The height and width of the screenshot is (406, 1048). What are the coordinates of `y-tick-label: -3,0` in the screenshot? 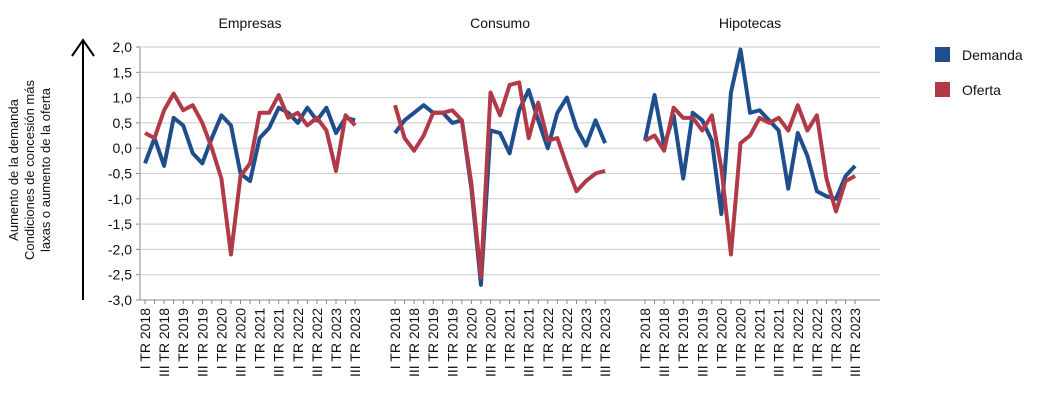 It's located at (120, 300).